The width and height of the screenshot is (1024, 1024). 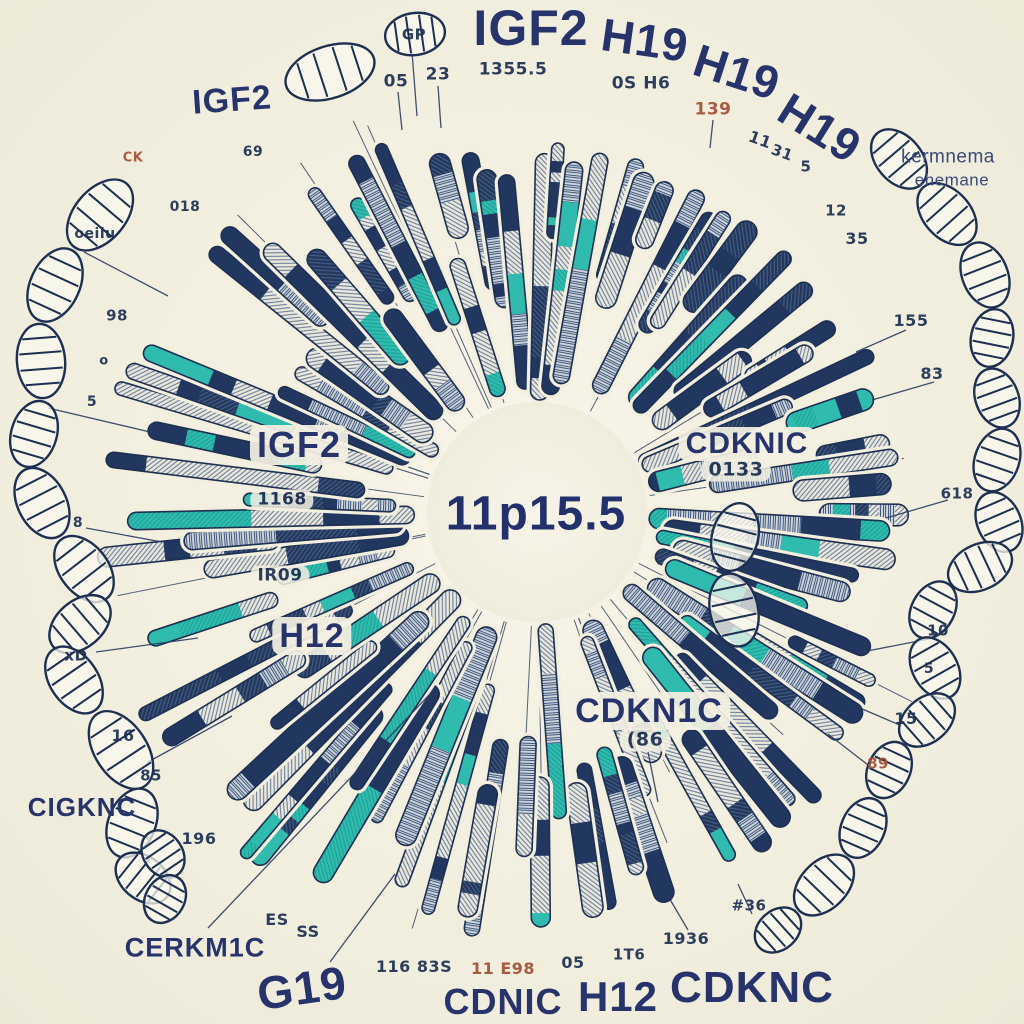 I want to click on number-label: 1936, so click(x=686, y=938).